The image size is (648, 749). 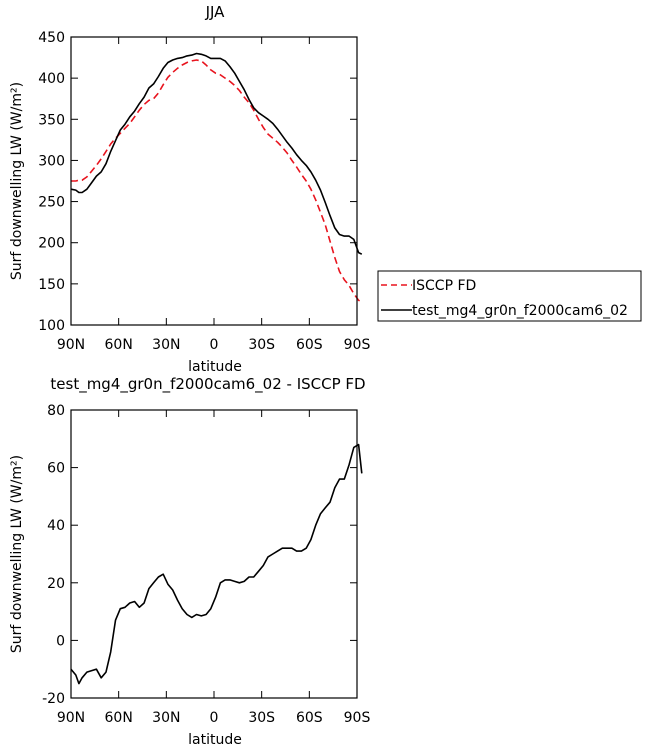 What do you see at coordinates (214, 718) in the screenshot?
I see `bottom-x-tick-label: 0` at bounding box center [214, 718].